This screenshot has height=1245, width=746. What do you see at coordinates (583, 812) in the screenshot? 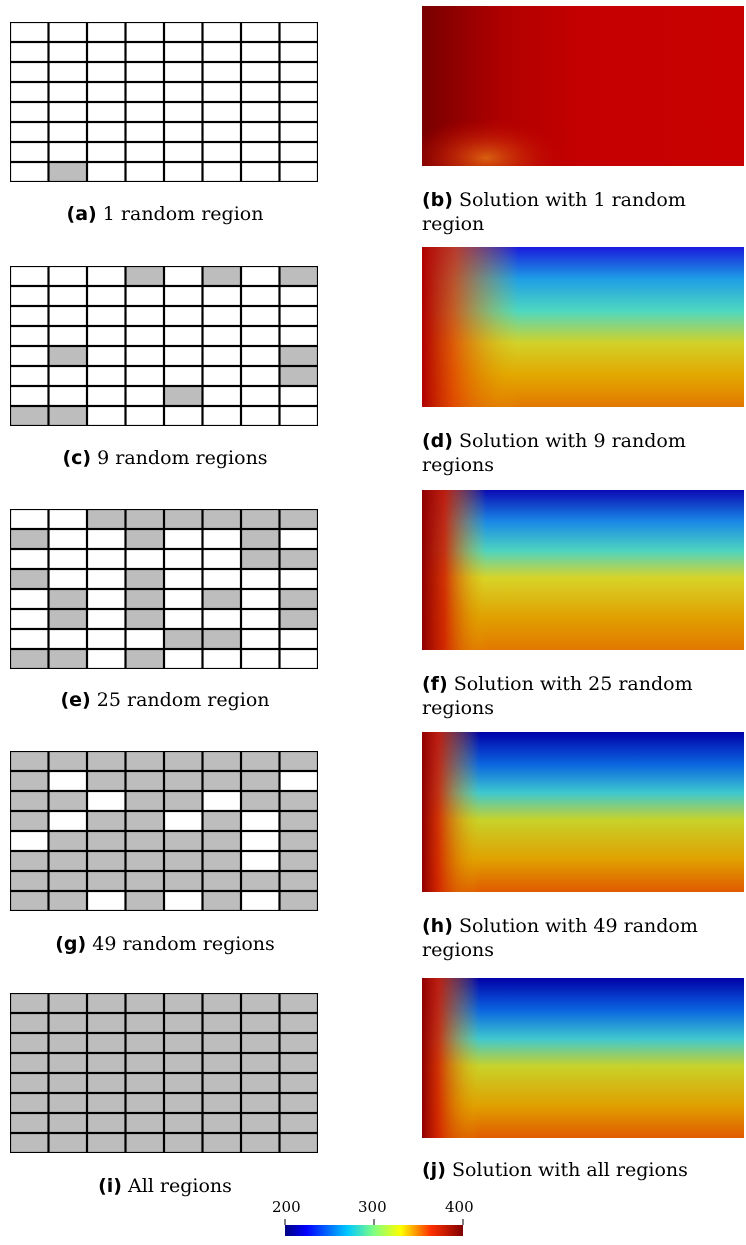
I see `solution-plot-h` at bounding box center [583, 812].